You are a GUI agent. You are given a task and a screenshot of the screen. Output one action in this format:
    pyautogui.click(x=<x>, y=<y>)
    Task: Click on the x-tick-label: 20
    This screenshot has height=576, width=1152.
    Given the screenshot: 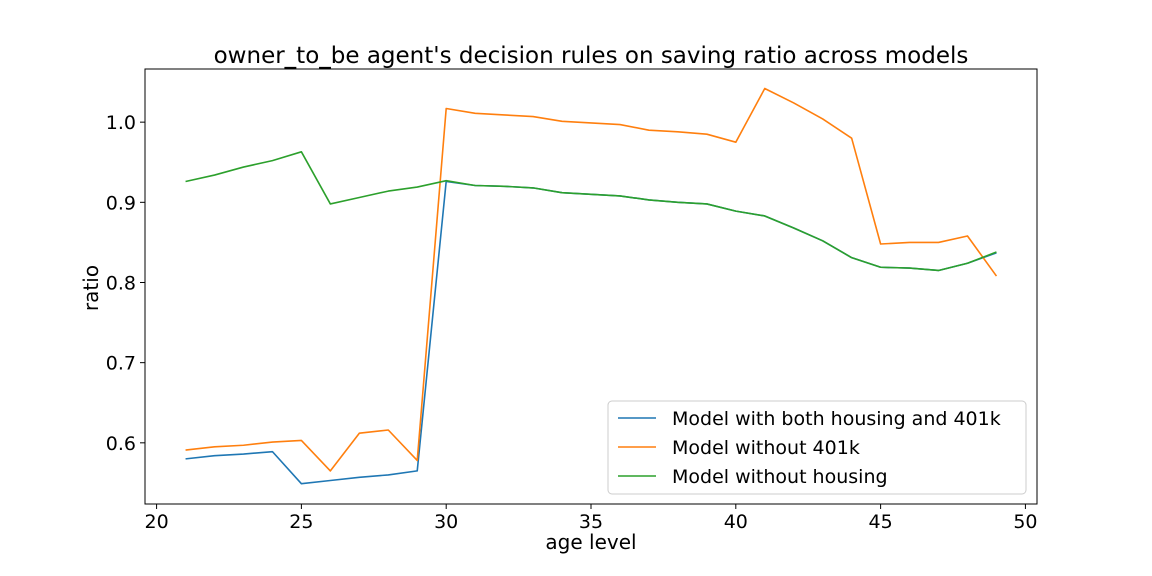 What is the action you would take?
    pyautogui.click(x=156, y=522)
    